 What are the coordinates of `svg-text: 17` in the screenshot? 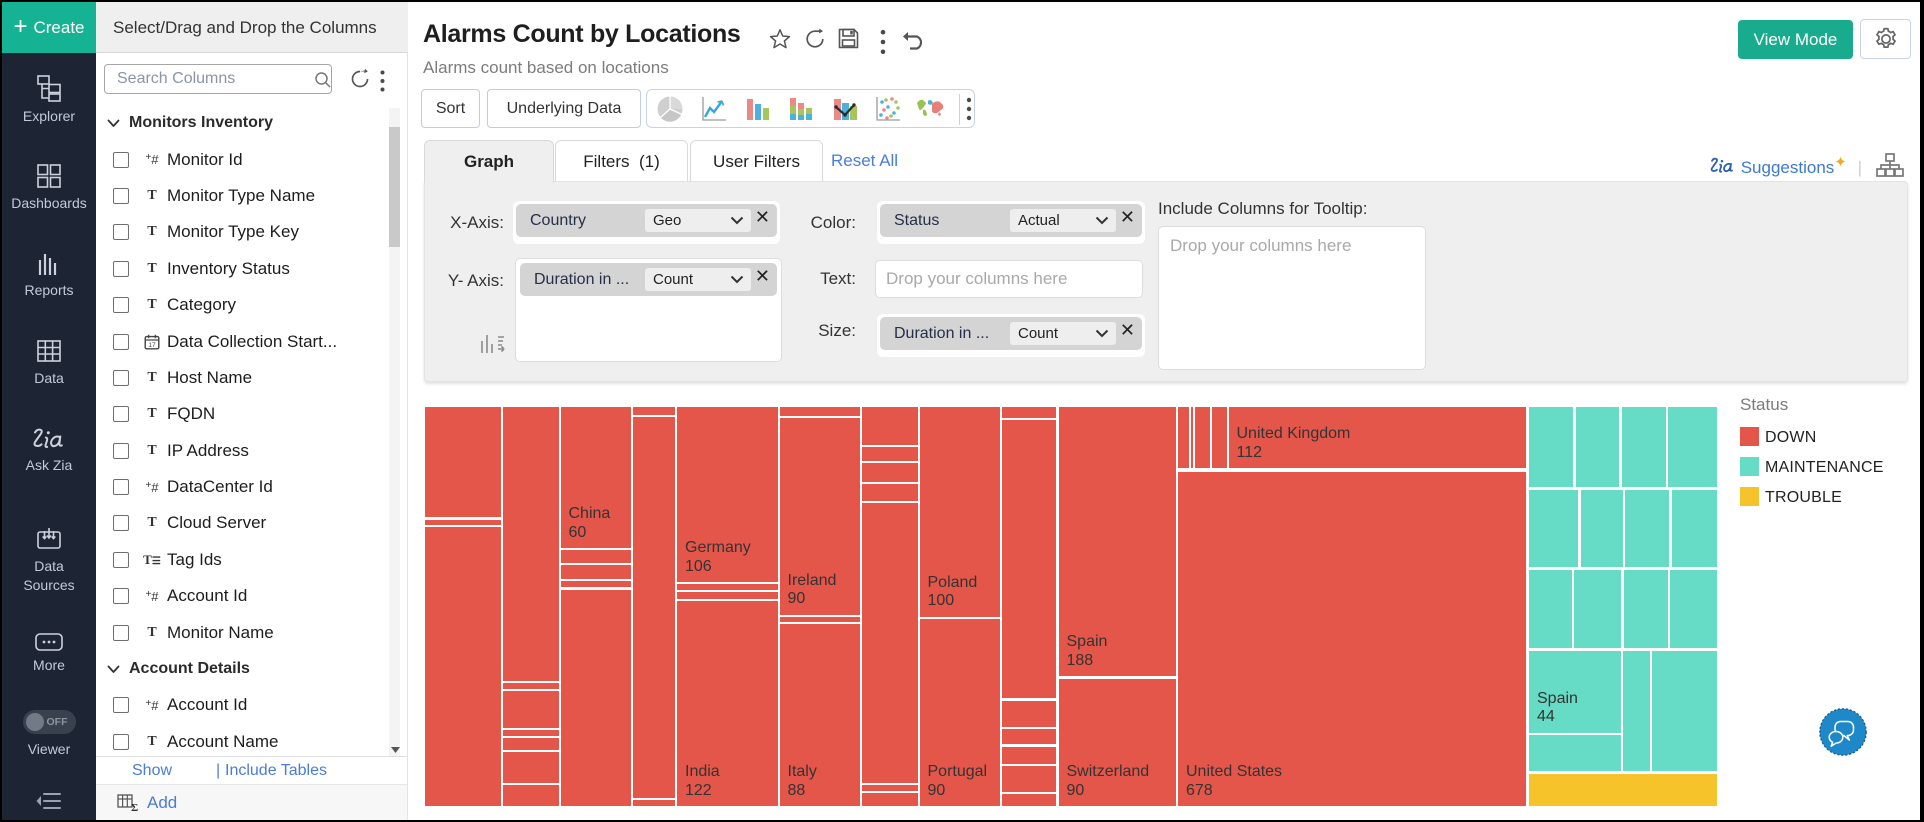 It's located at (152, 345).